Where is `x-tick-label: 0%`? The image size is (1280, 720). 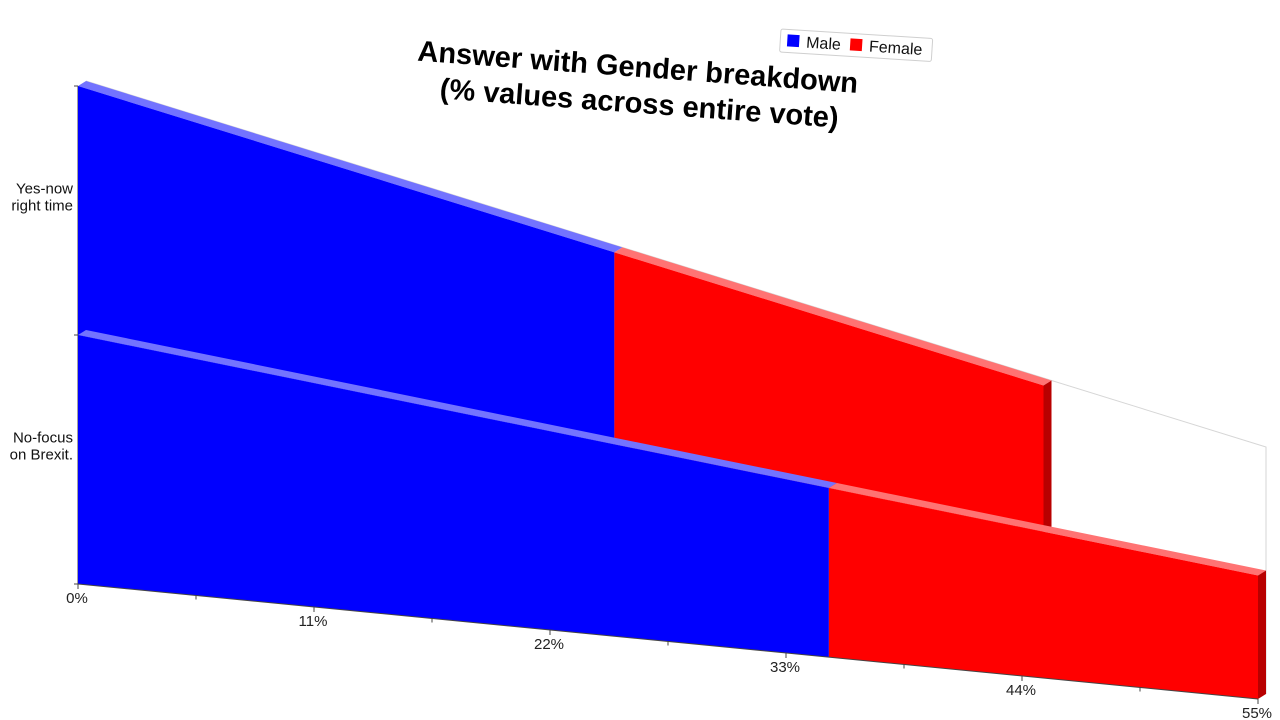 x-tick-label: 0% is located at coordinates (77, 598).